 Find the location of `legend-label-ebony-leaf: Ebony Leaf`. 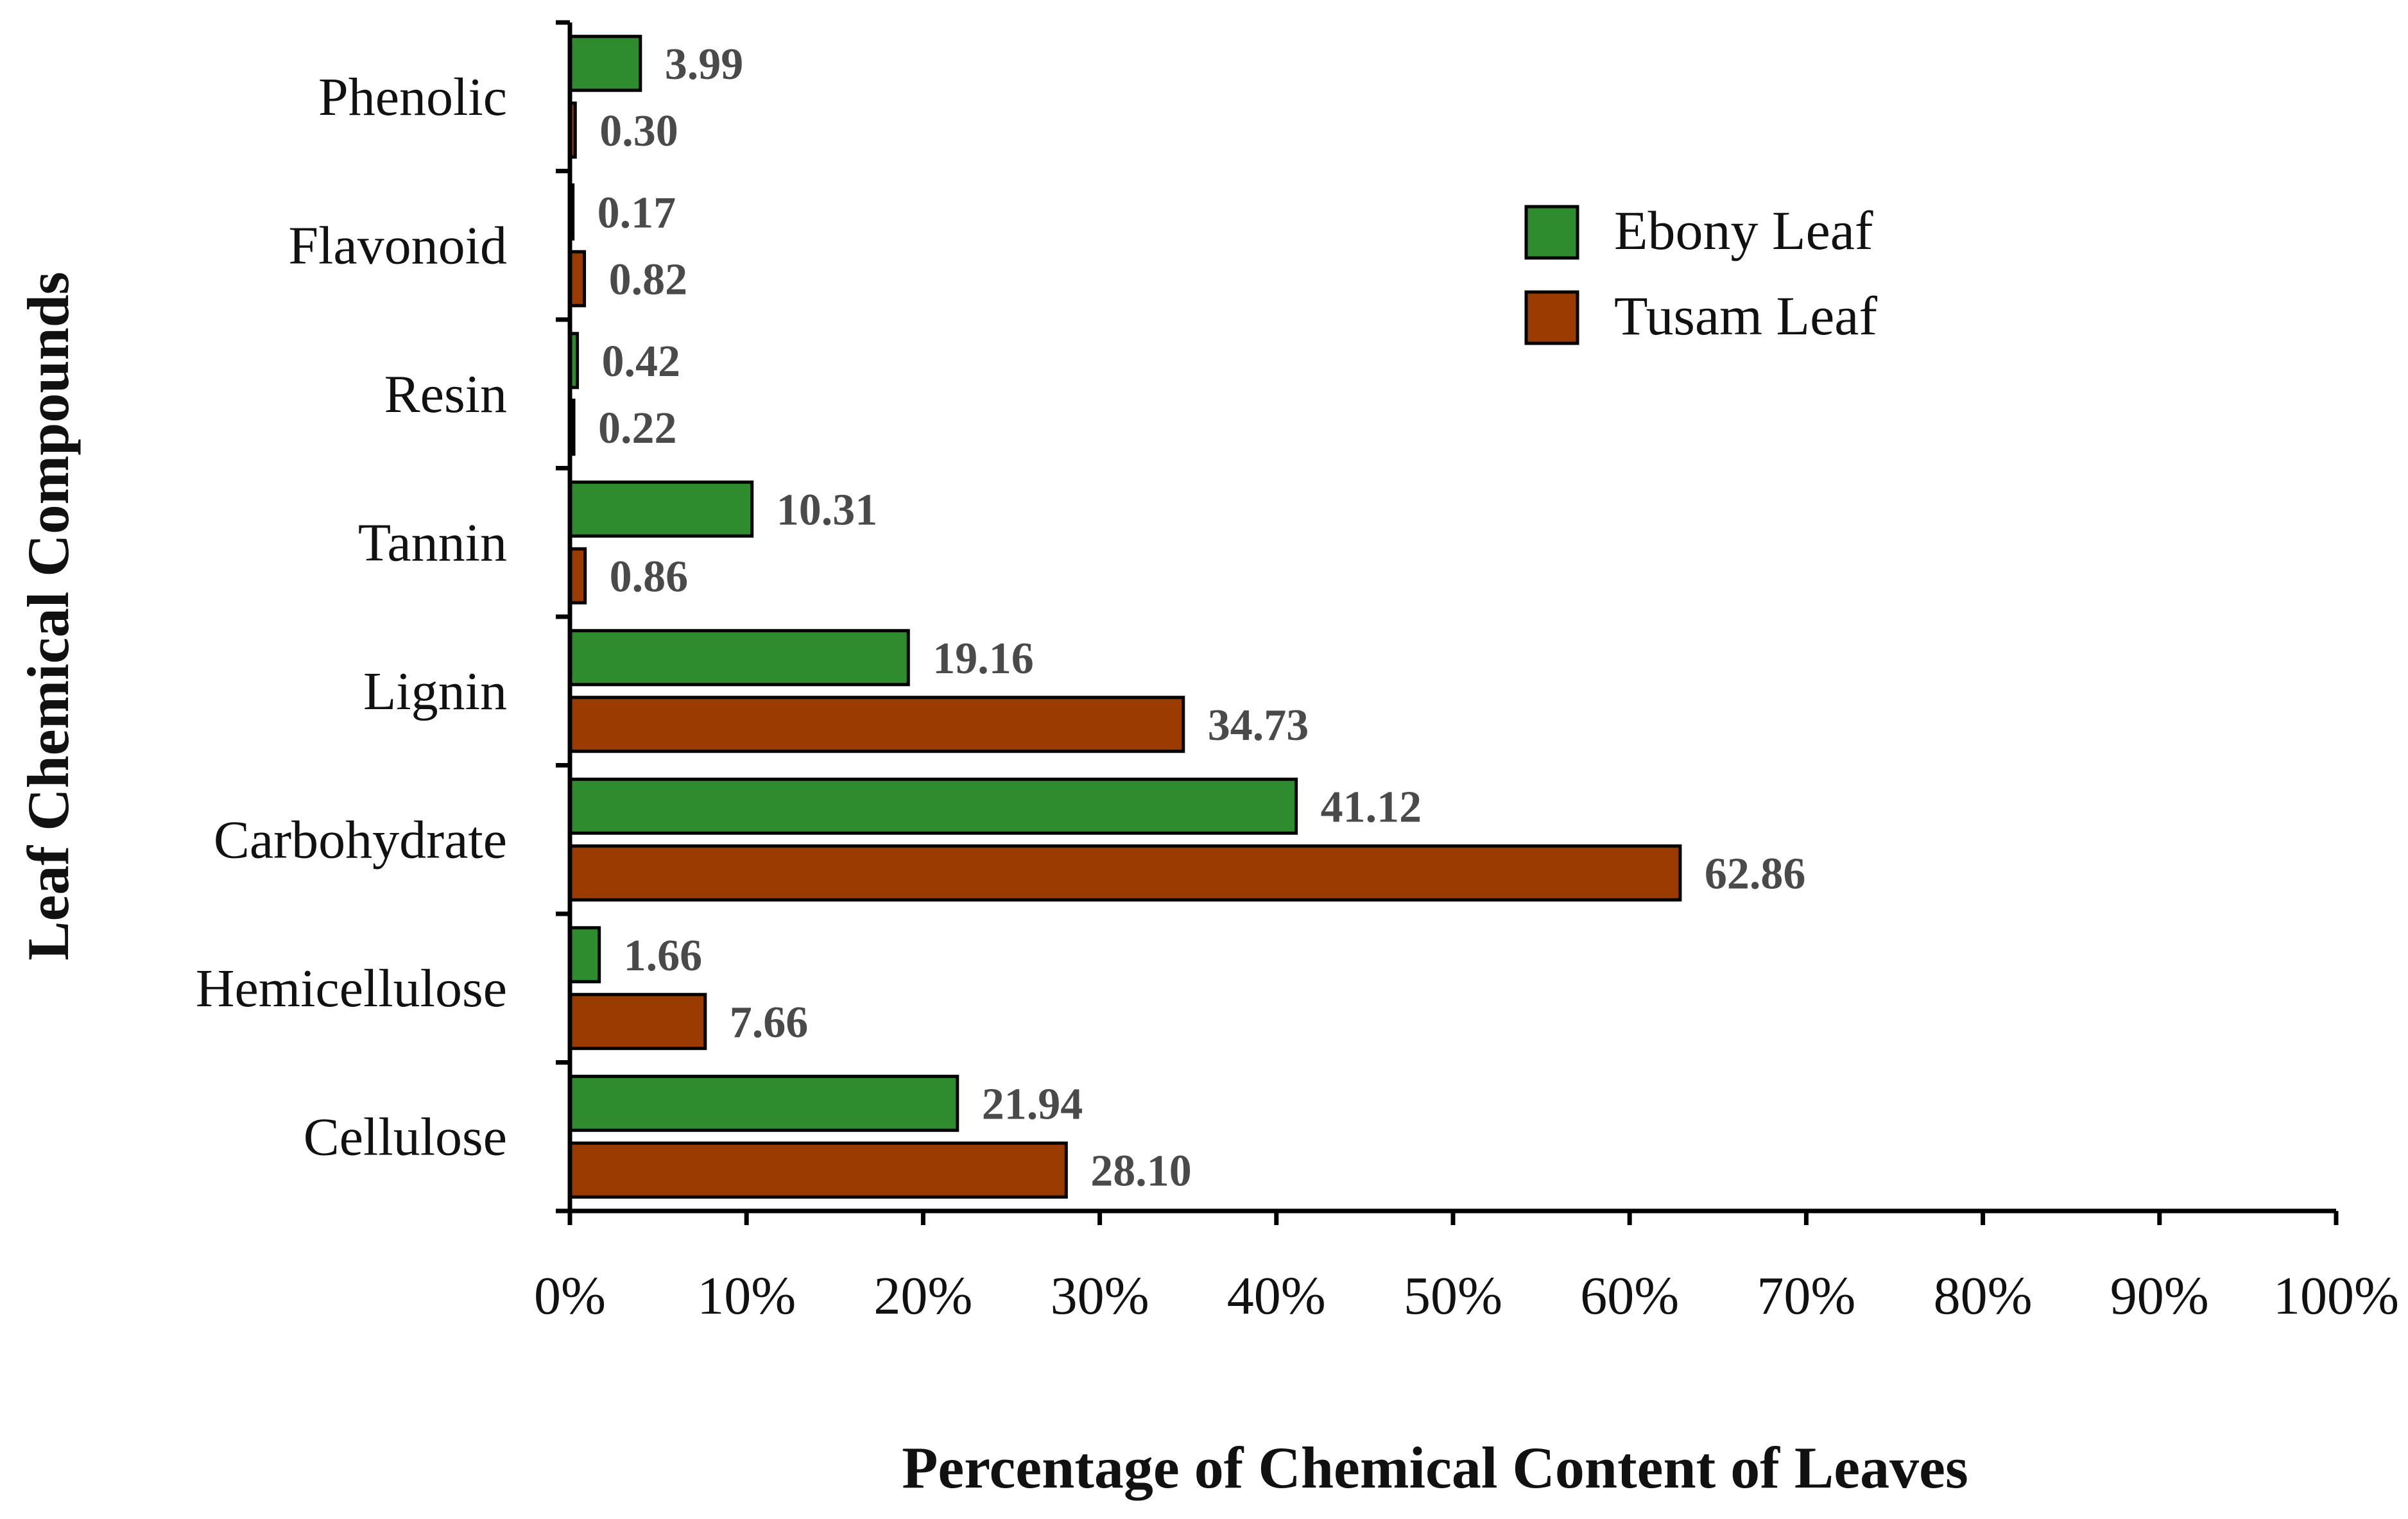

legend-label-ebony-leaf: Ebony Leaf is located at coordinates (1743, 230).